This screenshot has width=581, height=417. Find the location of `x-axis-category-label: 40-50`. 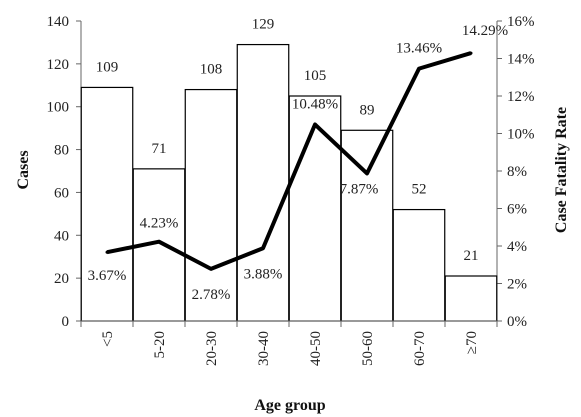

x-axis-category-label: 40-50 is located at coordinates (316, 348).